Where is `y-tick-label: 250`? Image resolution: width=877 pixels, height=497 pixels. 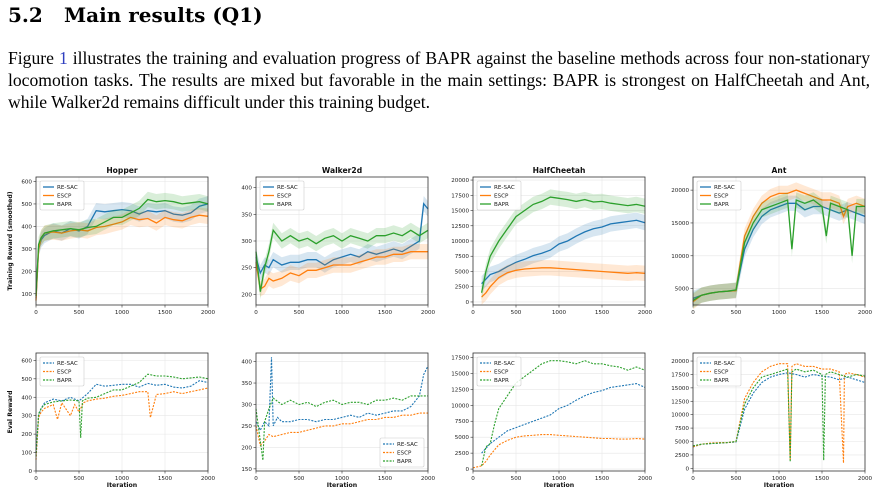
y-tick-label: 250 is located at coordinates (246, 427).